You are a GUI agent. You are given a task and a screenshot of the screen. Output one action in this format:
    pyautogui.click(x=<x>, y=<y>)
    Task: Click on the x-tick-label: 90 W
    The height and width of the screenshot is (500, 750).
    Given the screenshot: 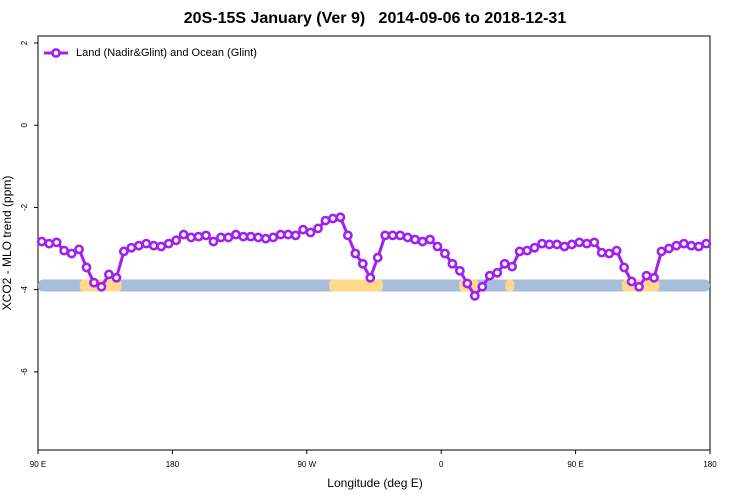 What is the action you would take?
    pyautogui.click(x=306, y=464)
    